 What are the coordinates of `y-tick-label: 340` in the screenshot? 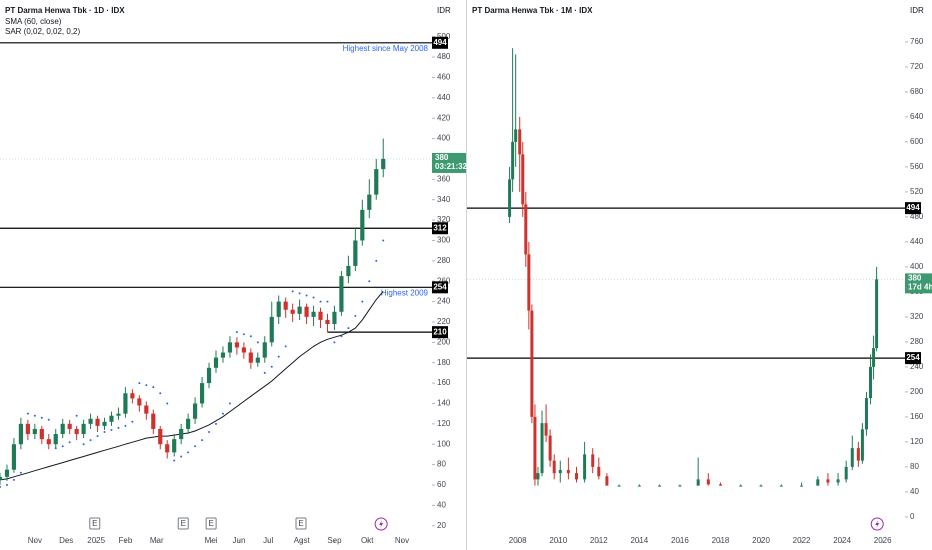 It's located at (444, 199).